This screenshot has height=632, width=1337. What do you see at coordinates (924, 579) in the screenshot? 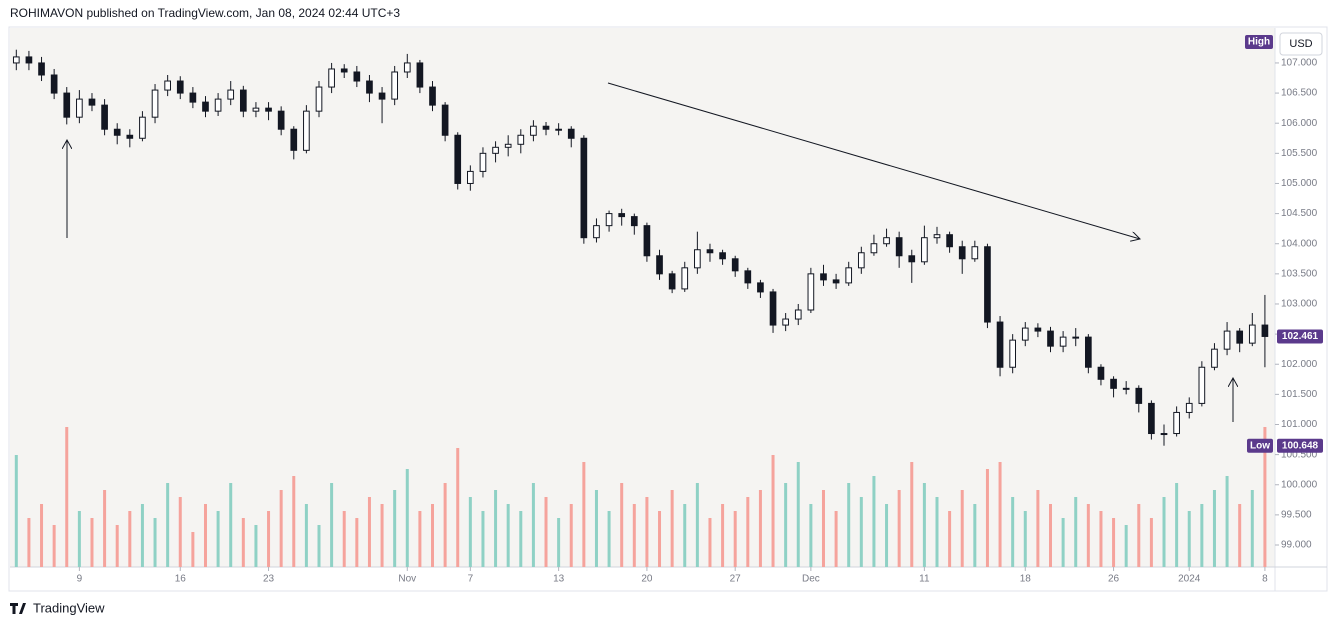
I see `x-tick-label: 11` at bounding box center [924, 579].